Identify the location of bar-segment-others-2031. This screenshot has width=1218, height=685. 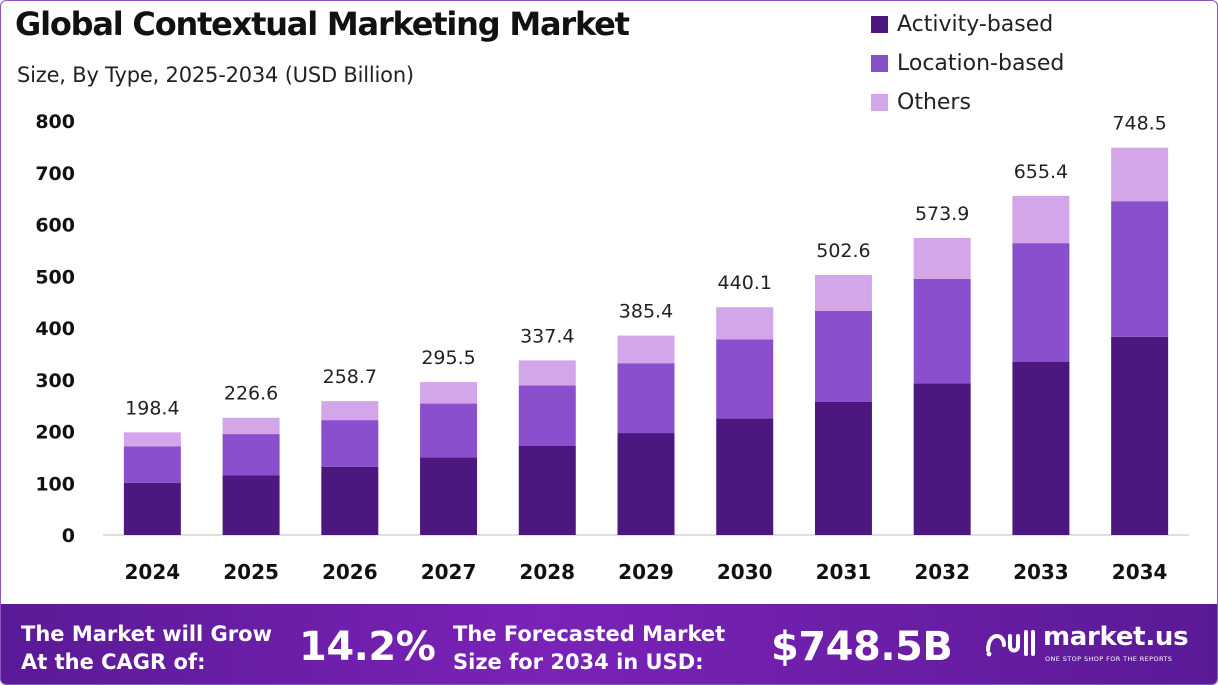
(843, 292).